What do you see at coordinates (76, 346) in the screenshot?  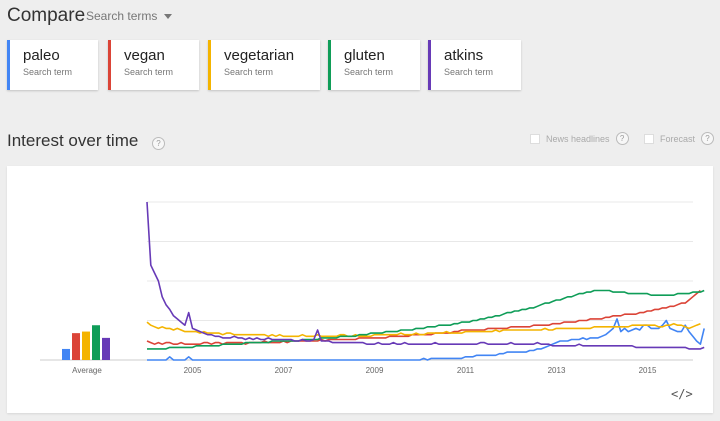 I see `average-bar-vegan` at bounding box center [76, 346].